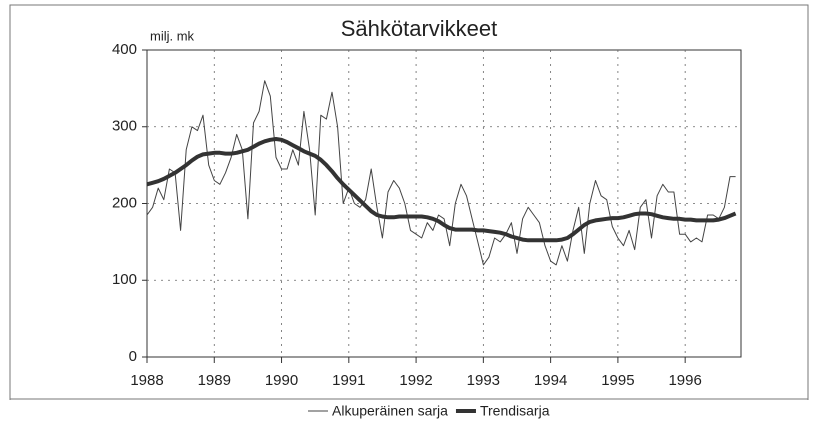  I want to click on legend-label: Alkuperäinen sarja, so click(390, 411).